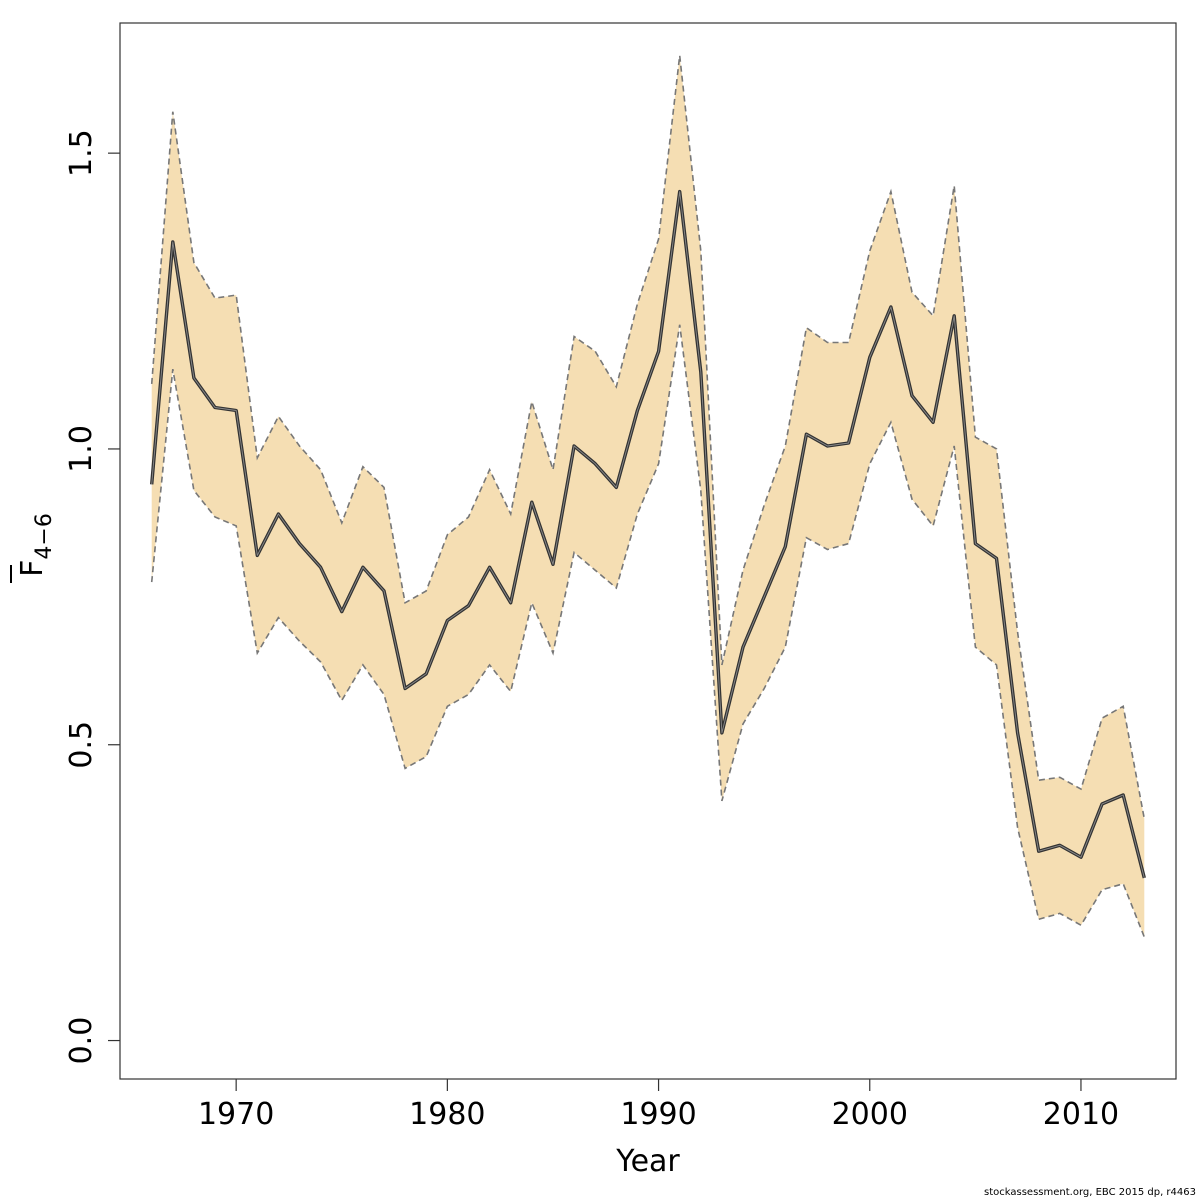 This screenshot has width=1200, height=1200. I want to click on y-axis-title: F4−6, so click(33, 548).